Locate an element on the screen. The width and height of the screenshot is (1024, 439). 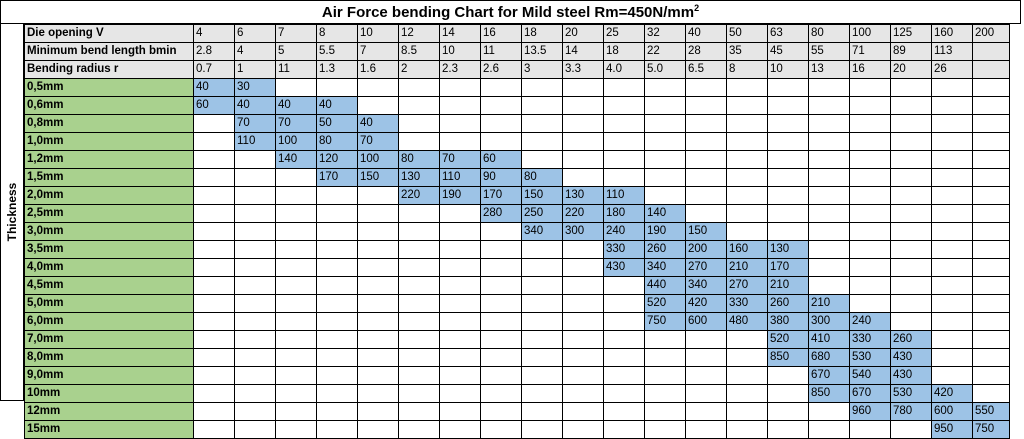
force-value-cell: 140 is located at coordinates (296, 159).